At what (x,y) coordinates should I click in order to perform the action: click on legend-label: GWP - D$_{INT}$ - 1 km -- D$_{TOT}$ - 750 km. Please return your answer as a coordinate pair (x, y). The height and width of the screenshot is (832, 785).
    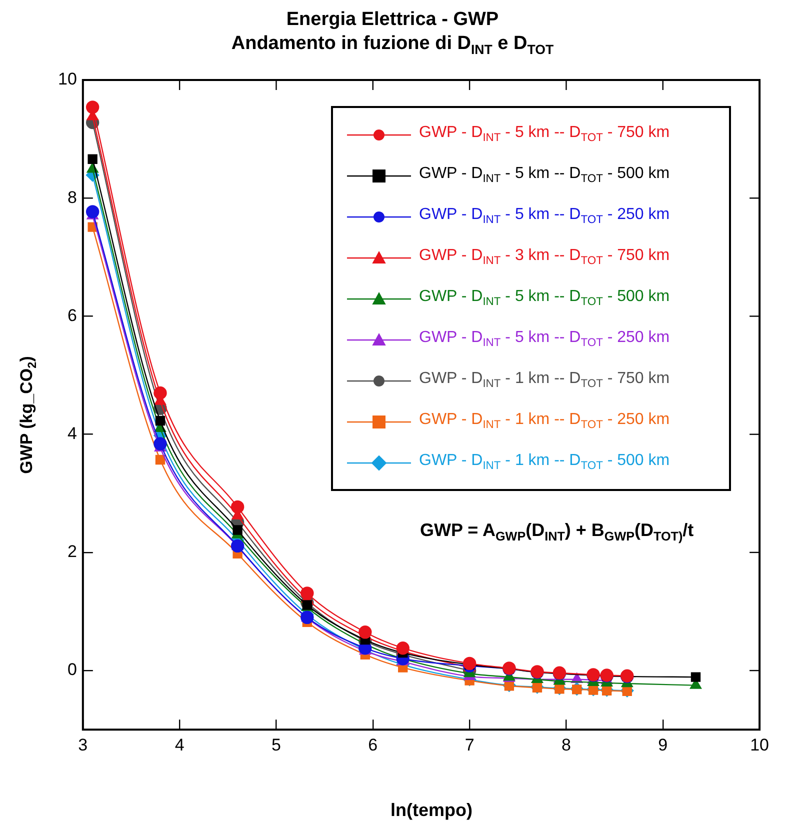
    Looking at the image, I should click on (544, 380).